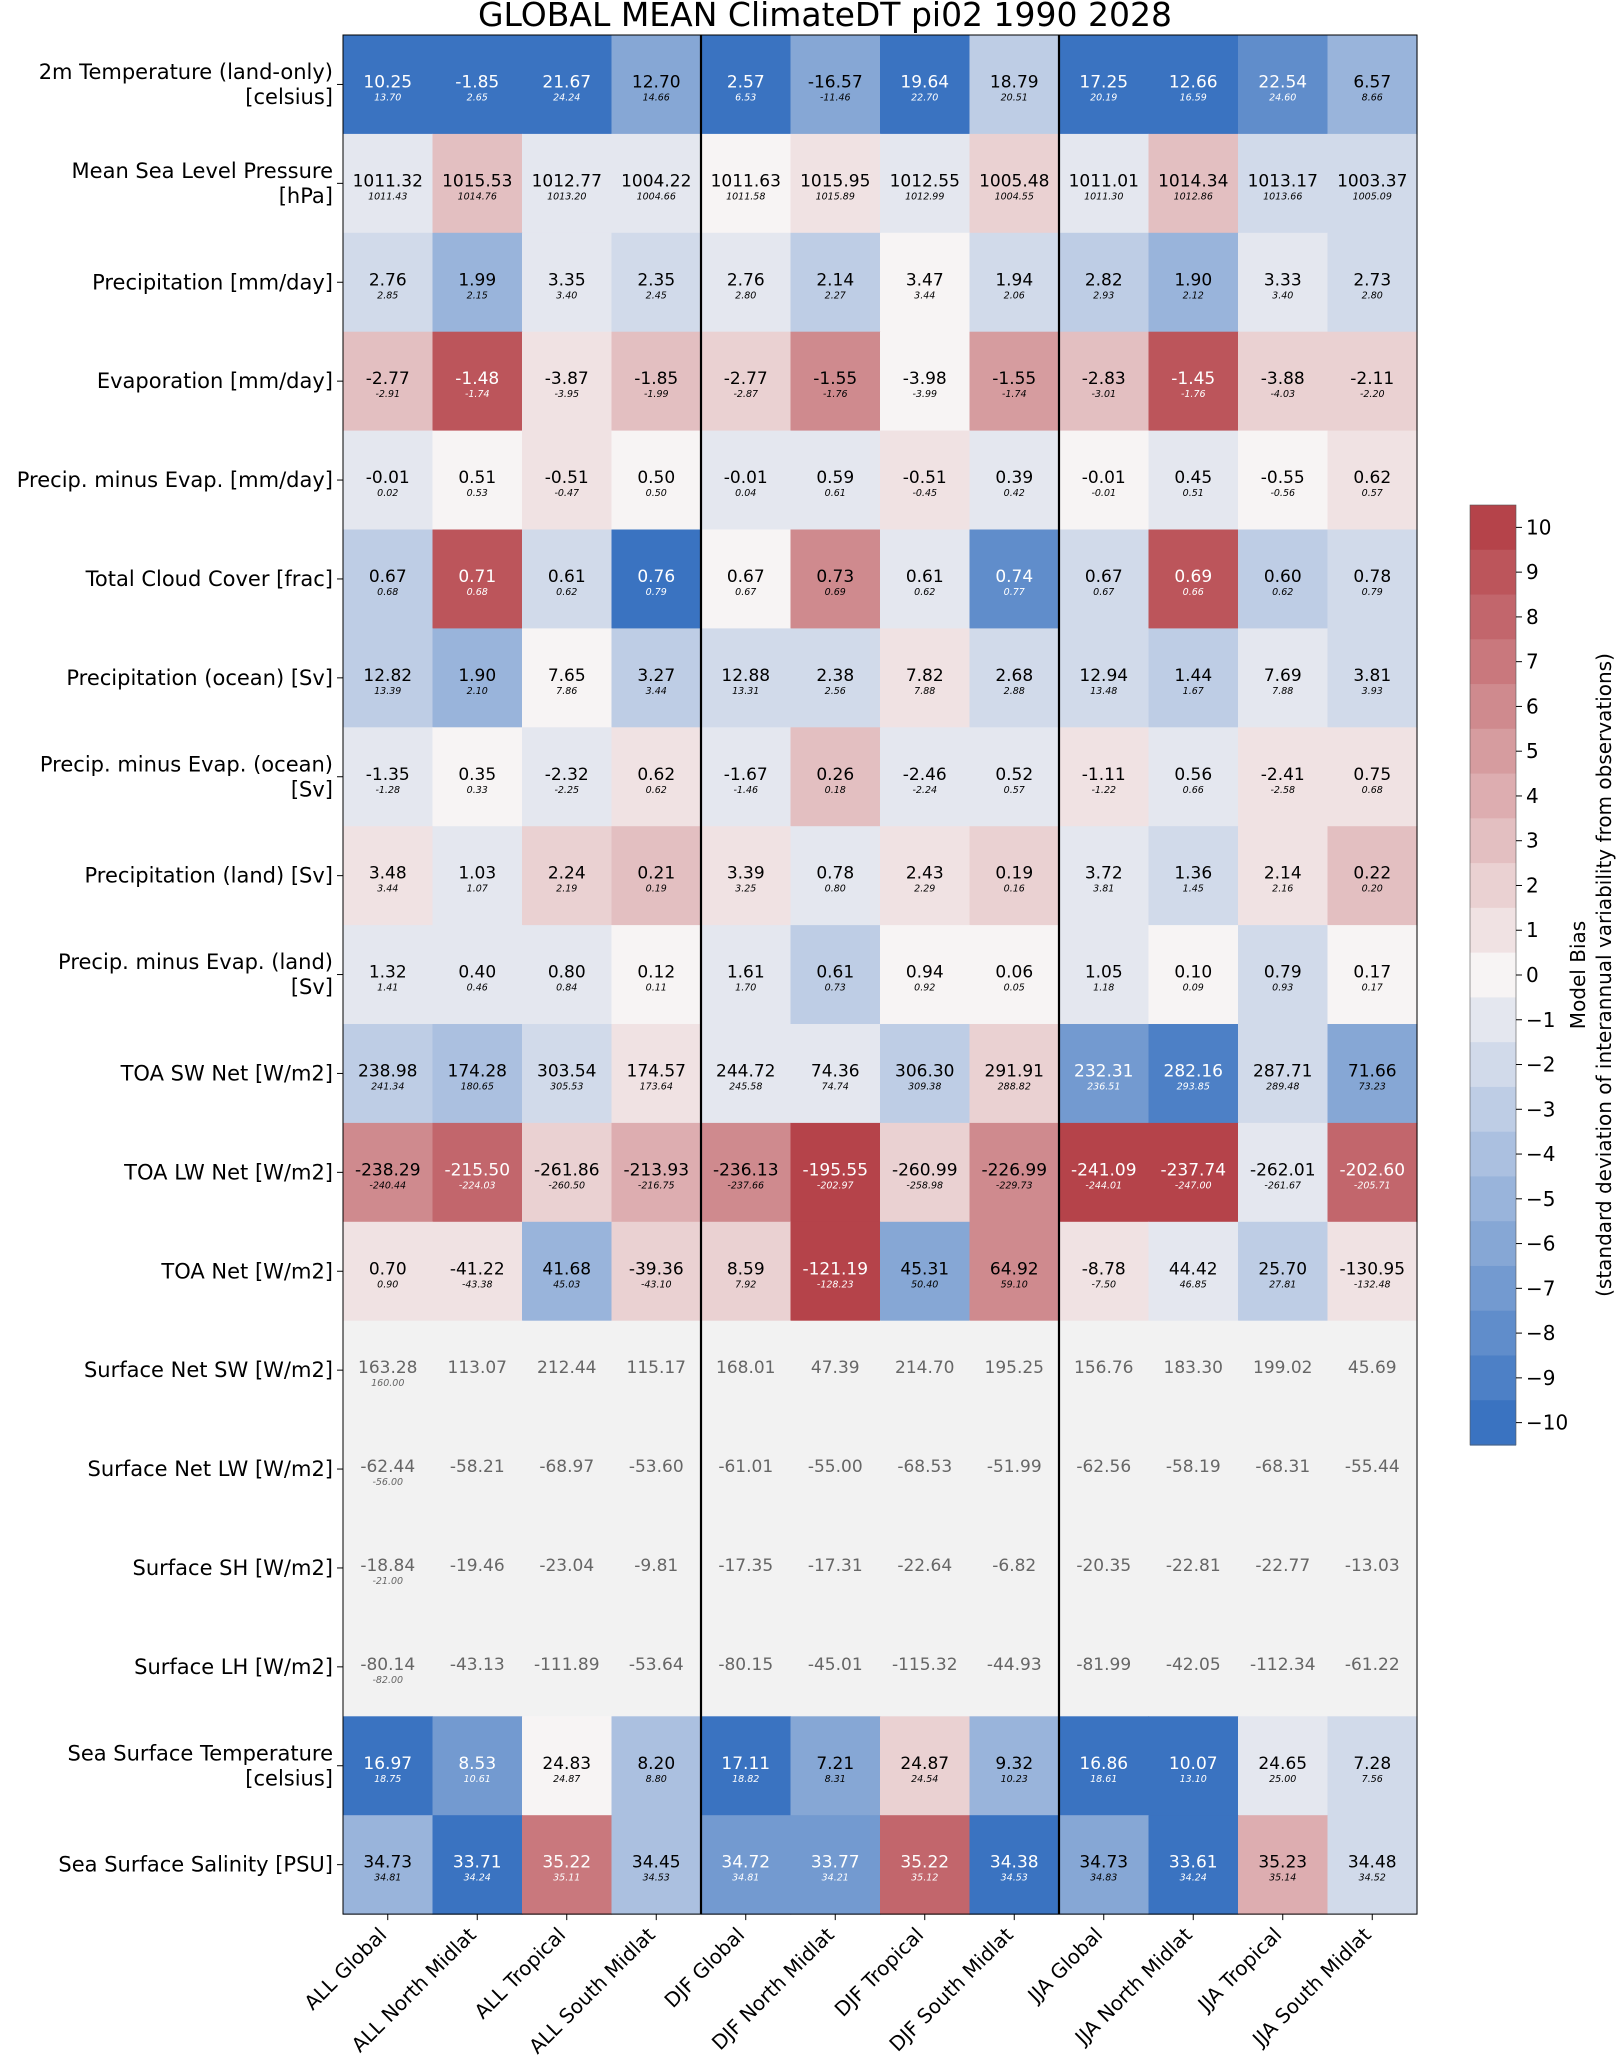 The image size is (1619, 2068). Describe the element at coordinates (1193, 1878) in the screenshot. I see `cell-obs-value: 34.24` at that location.